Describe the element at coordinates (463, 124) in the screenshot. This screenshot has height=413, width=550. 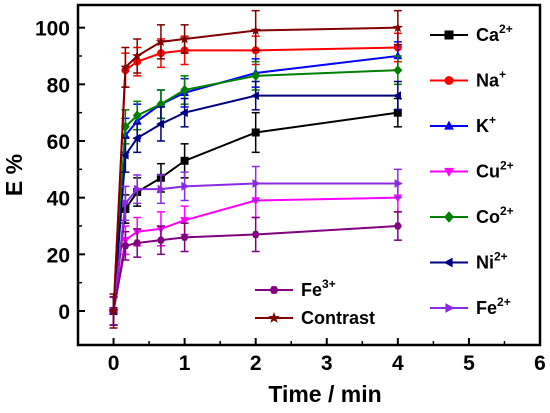
I see `legend-item: K+` at that location.